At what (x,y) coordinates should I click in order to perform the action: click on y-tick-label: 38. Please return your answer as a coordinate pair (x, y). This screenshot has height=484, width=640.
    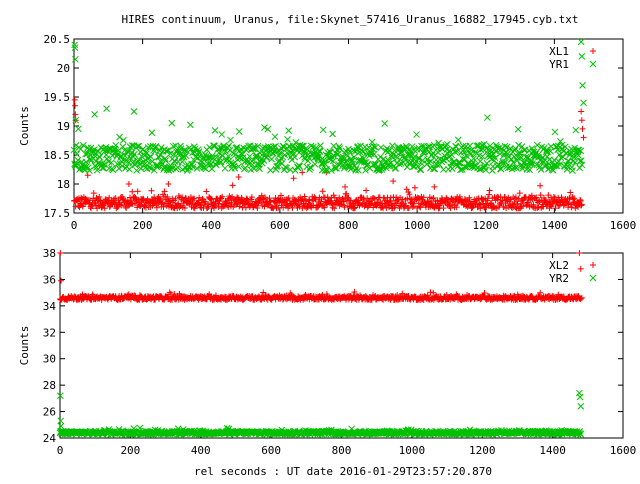
    Looking at the image, I should click on (49, 253).